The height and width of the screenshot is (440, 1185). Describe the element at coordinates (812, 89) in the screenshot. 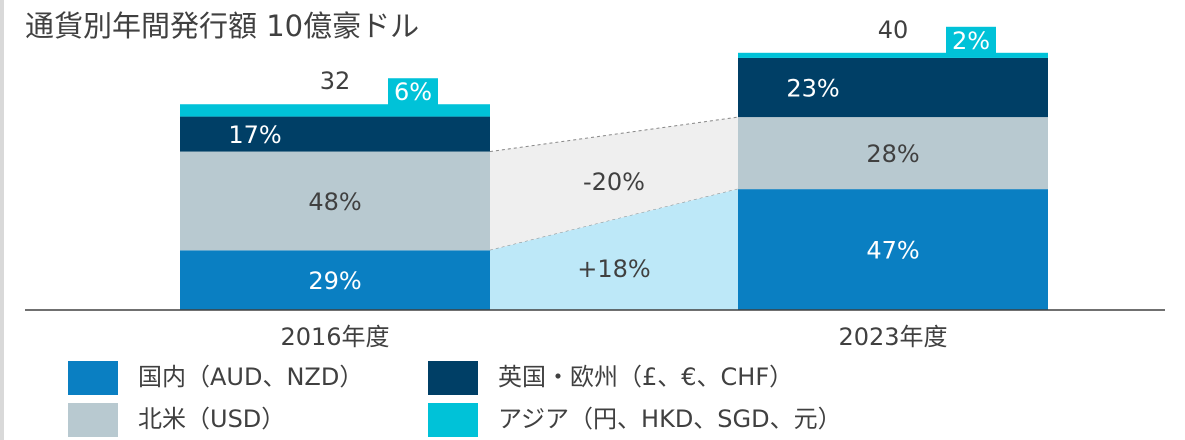

I see `value-label: 23%` at that location.